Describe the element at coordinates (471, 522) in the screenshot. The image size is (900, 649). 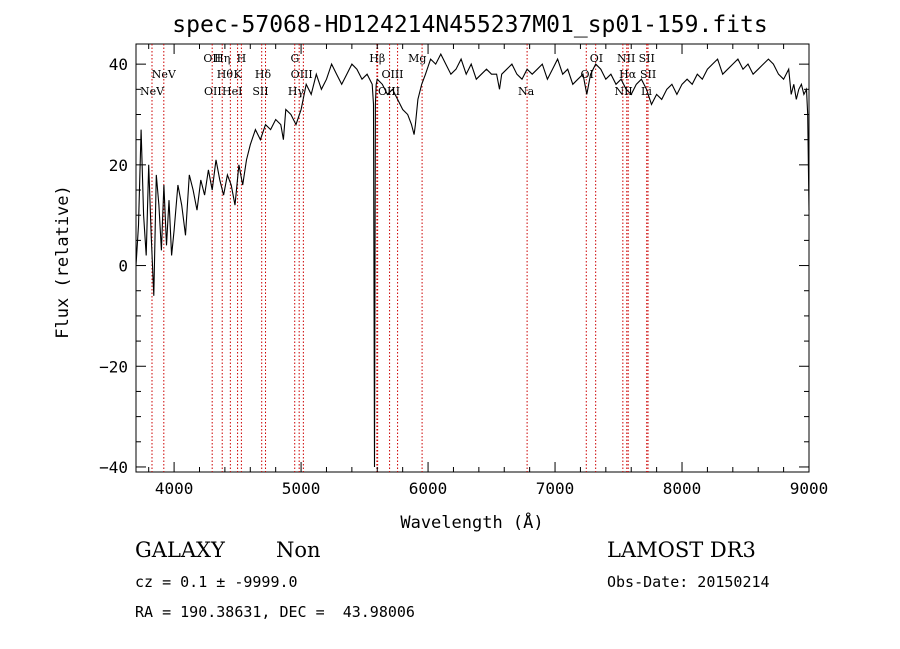
I see `x-axis-label: Wavelength (Å)` at that location.